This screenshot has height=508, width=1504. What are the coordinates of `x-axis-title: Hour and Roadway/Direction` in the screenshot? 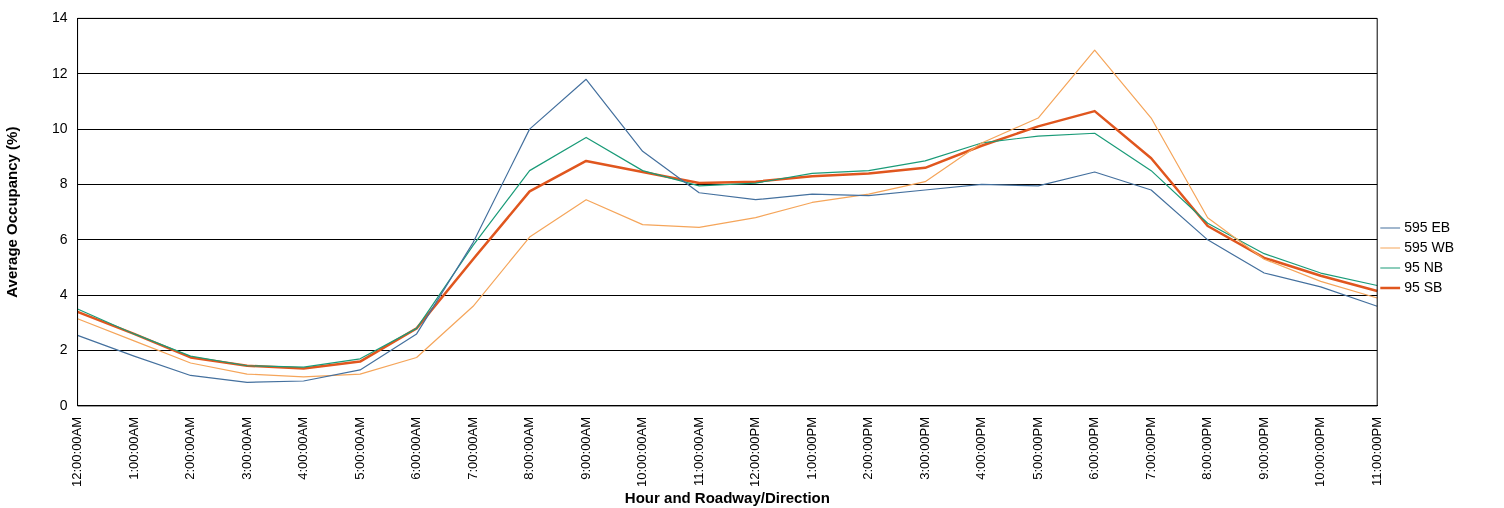 It's located at (727, 498).